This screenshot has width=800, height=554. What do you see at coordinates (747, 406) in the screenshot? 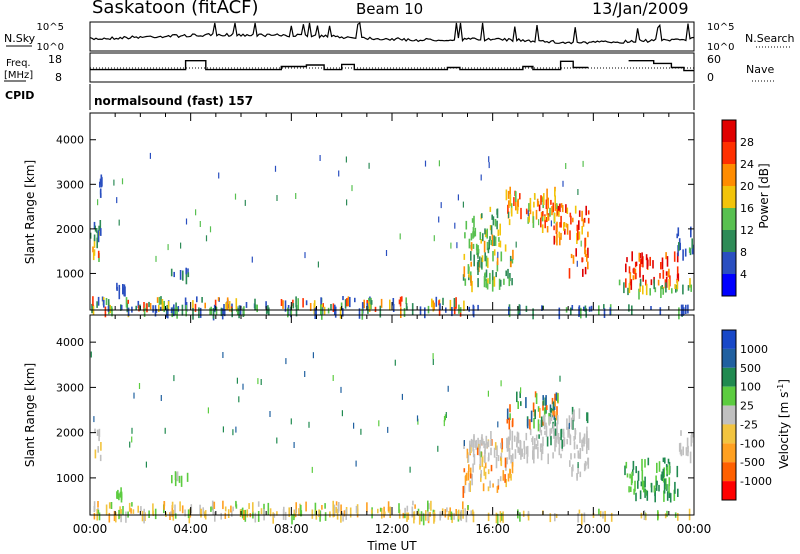
I see `colorbar-tick-label: 25` at bounding box center [747, 406].